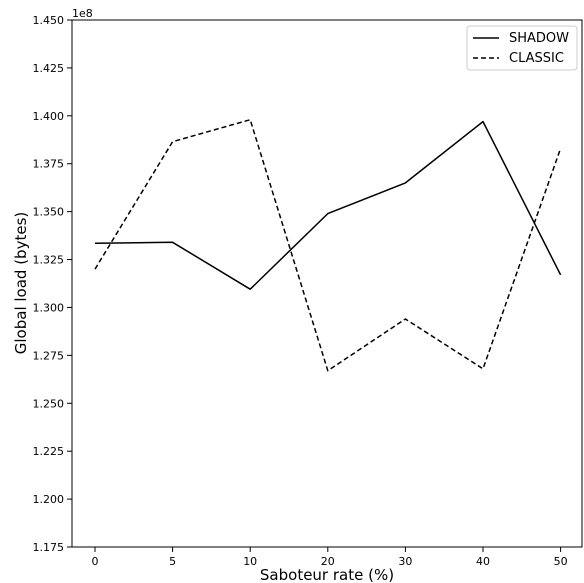 The height and width of the screenshot is (583, 584). I want to click on y-axis-label: Global load (bytes), so click(21, 283).